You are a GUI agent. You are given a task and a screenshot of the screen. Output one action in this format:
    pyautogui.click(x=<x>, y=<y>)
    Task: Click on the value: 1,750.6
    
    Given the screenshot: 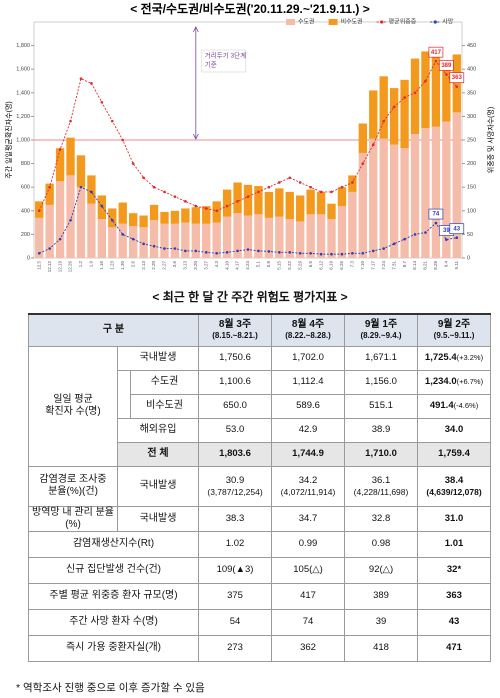 What is the action you would take?
    pyautogui.click(x=235, y=358)
    